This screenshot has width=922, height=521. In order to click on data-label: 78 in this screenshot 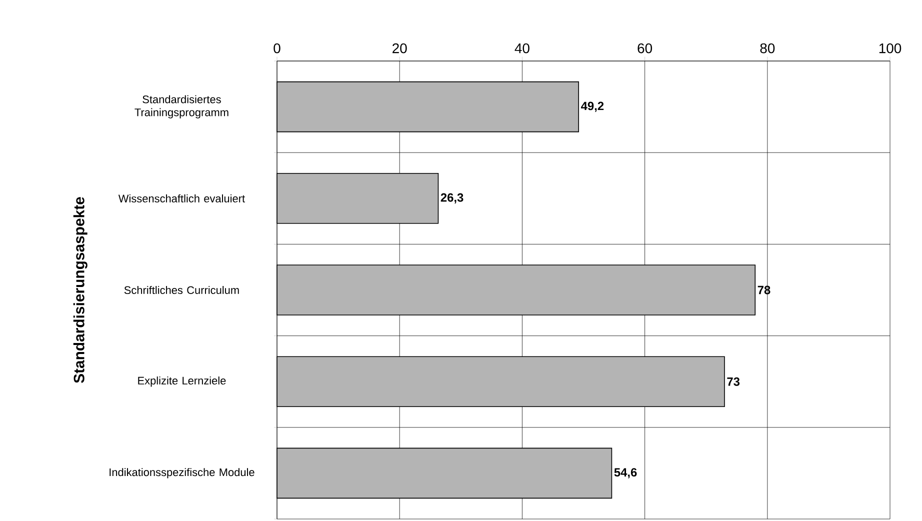, I will do `click(764, 290)`.